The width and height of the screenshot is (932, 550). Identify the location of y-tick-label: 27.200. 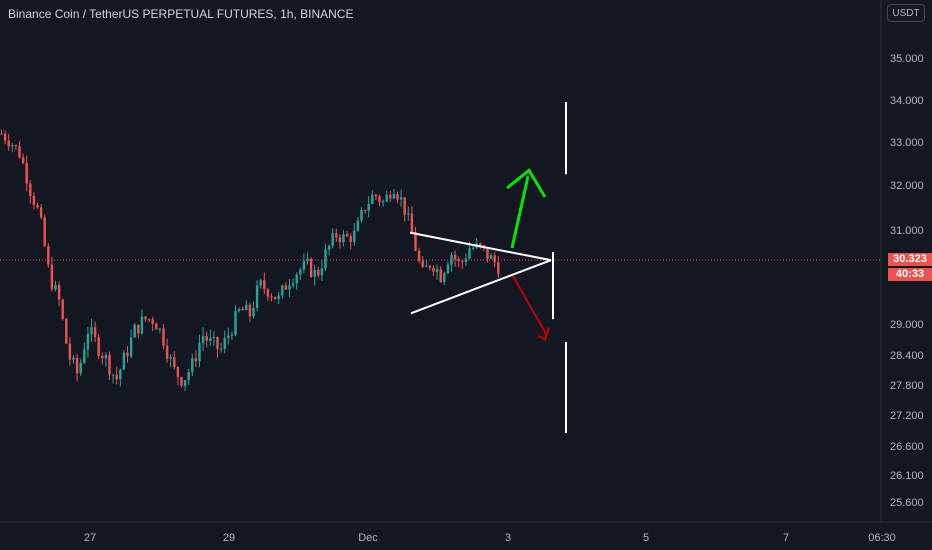
(907, 416).